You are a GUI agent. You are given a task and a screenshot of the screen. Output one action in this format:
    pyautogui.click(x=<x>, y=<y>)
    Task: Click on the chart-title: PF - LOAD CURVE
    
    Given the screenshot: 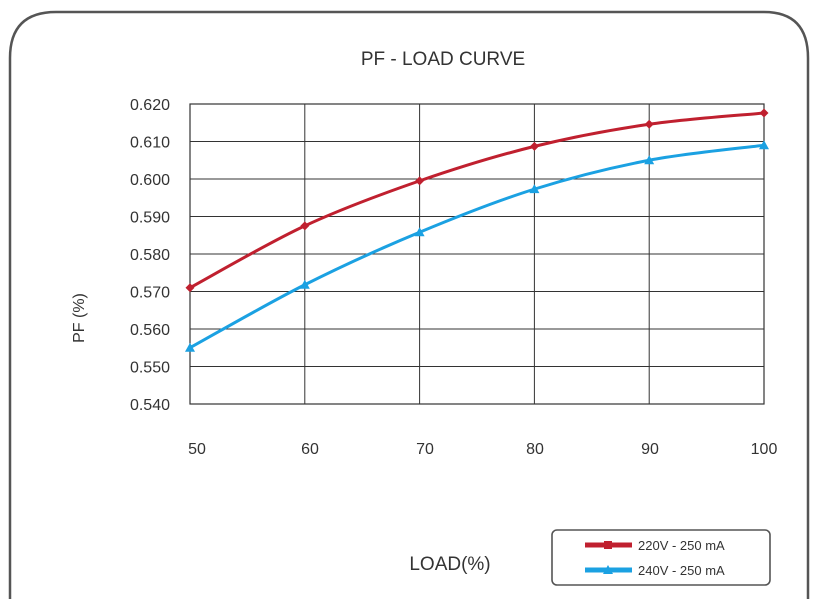 What is the action you would take?
    pyautogui.click(x=443, y=59)
    